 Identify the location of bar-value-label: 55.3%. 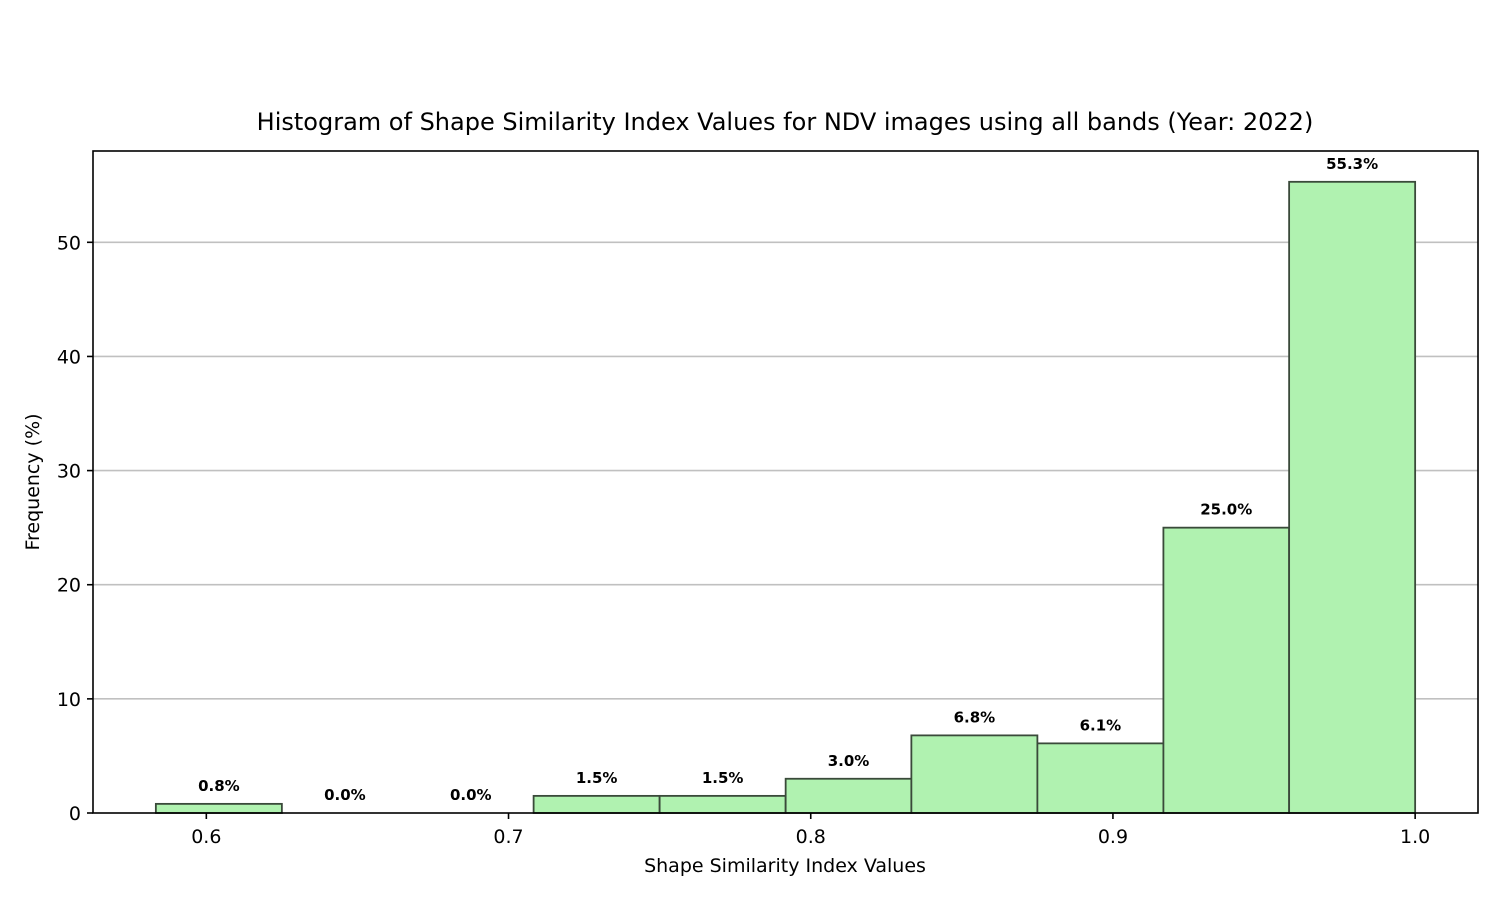
(1352, 164).